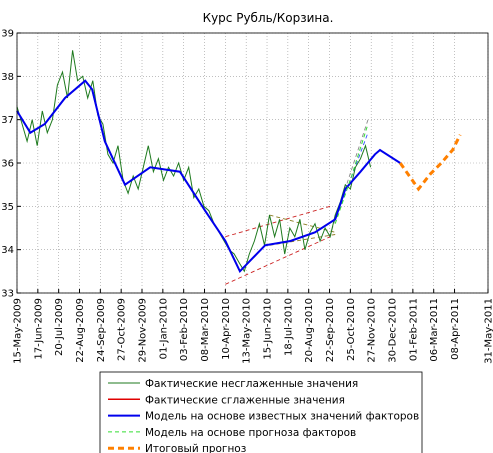  Describe the element at coordinates (413, 329) in the screenshot. I see `x-tick-label: 01-Feb-2011` at that location.